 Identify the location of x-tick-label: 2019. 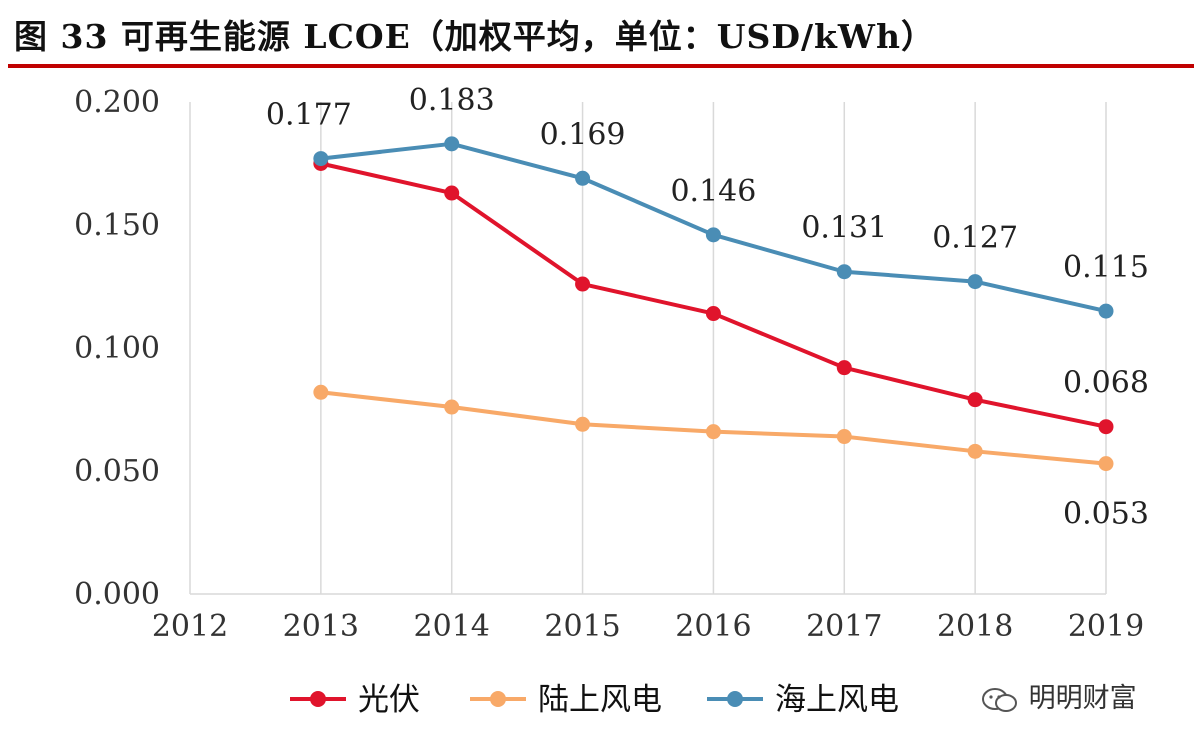
(1106, 626).